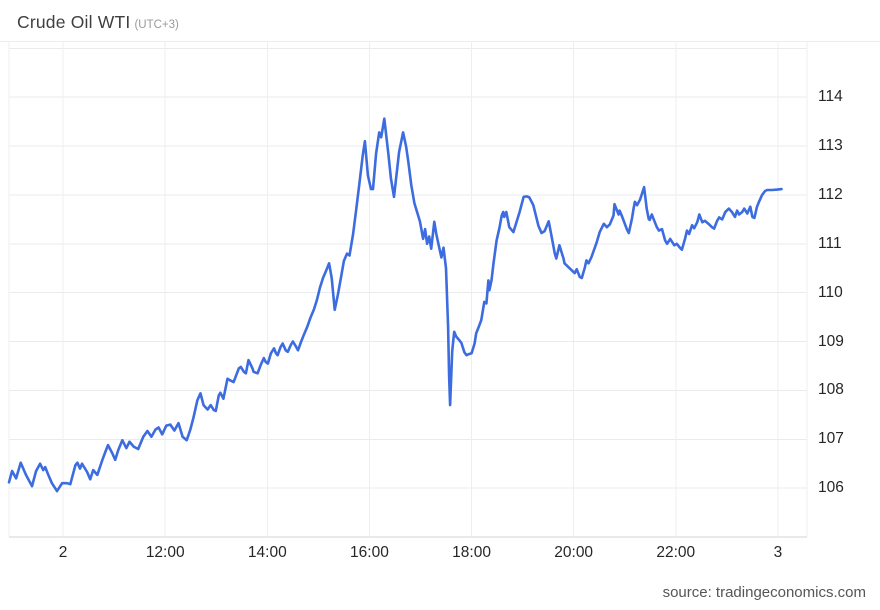 The width and height of the screenshot is (880, 610). What do you see at coordinates (63, 552) in the screenshot?
I see `x-axis-tick-label: 2` at bounding box center [63, 552].